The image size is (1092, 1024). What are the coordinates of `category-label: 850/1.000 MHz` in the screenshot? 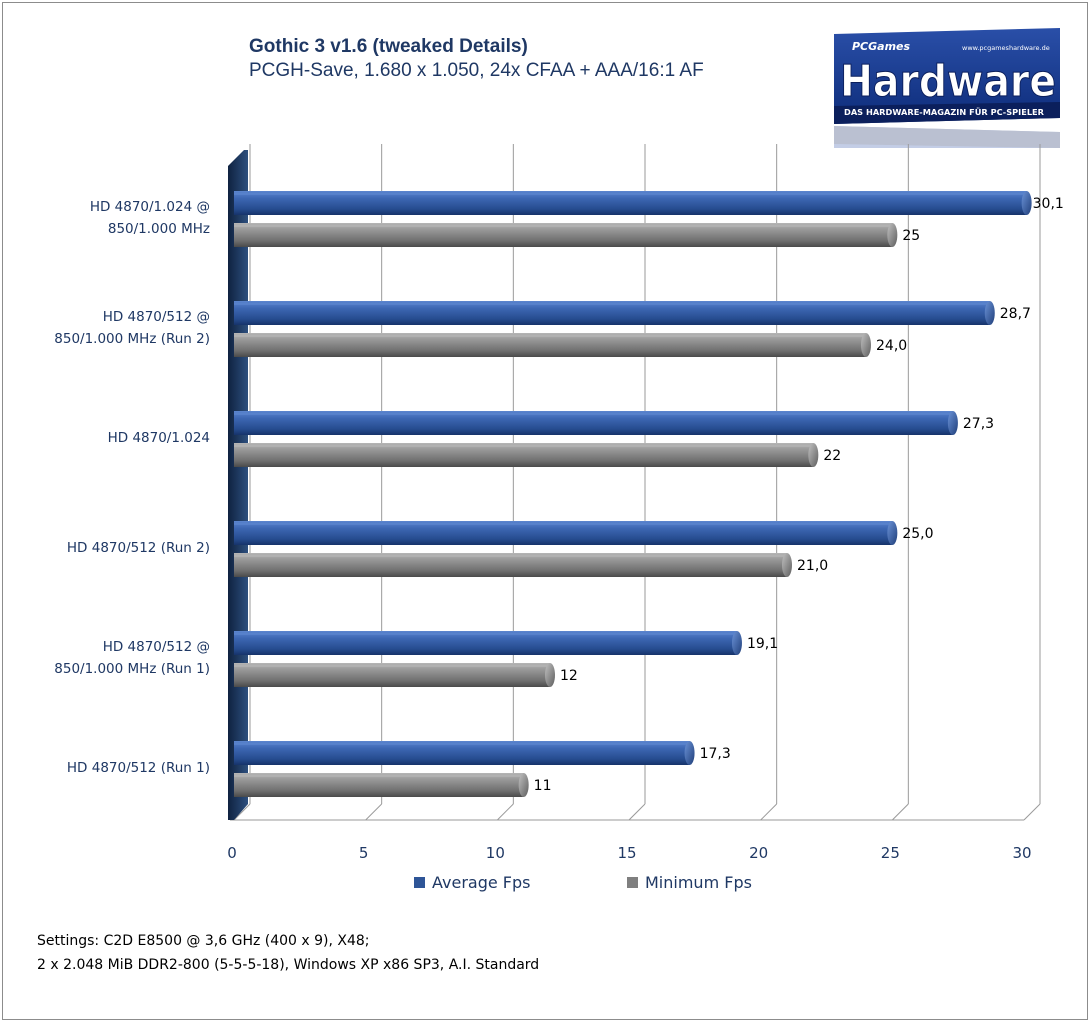 It's located at (159, 229).